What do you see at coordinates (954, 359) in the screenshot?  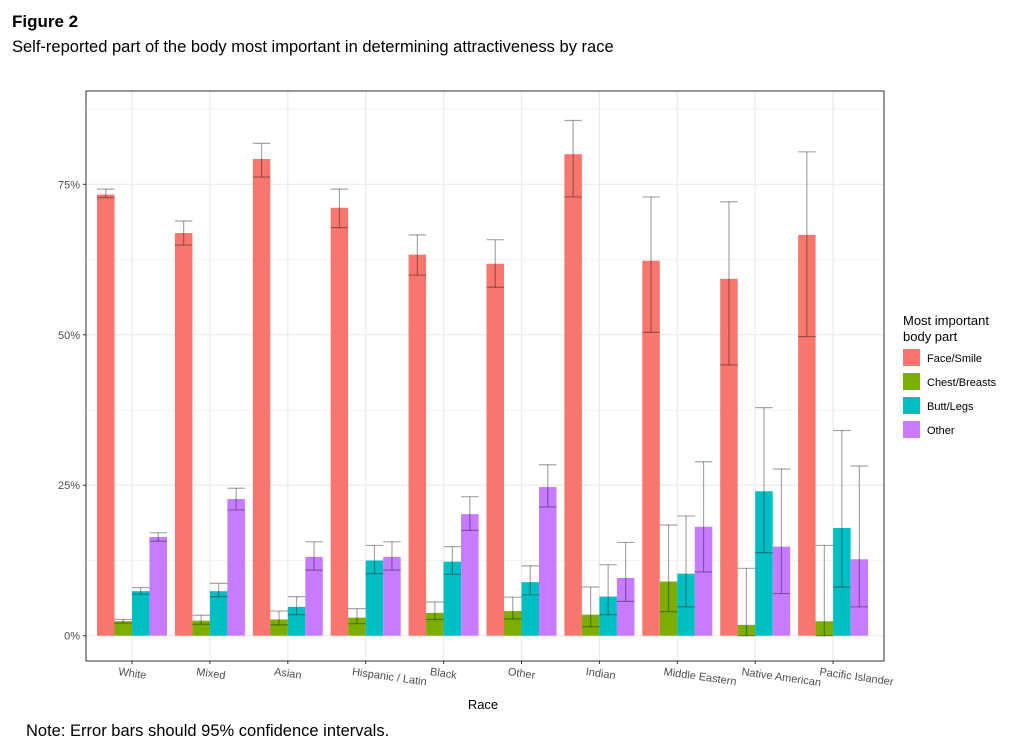 I see `legend-label: Face/Smile` at bounding box center [954, 359].